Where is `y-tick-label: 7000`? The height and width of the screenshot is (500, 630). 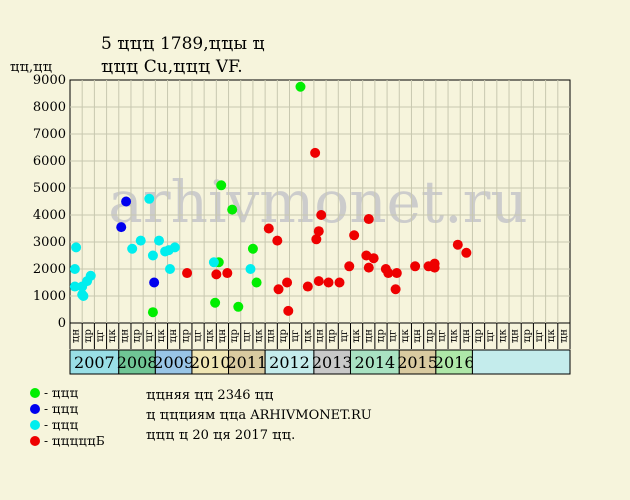
y-tick-label: 7000 is located at coordinates (49, 134).